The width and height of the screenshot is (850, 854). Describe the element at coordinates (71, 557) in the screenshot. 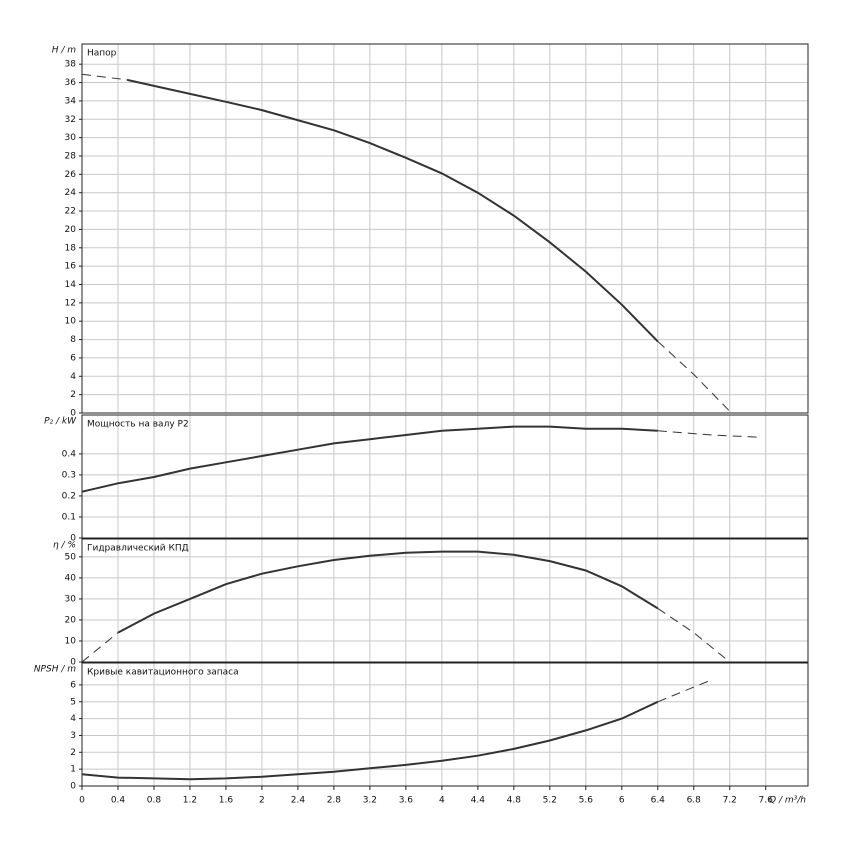

I see `y-tick-label: 50` at that location.